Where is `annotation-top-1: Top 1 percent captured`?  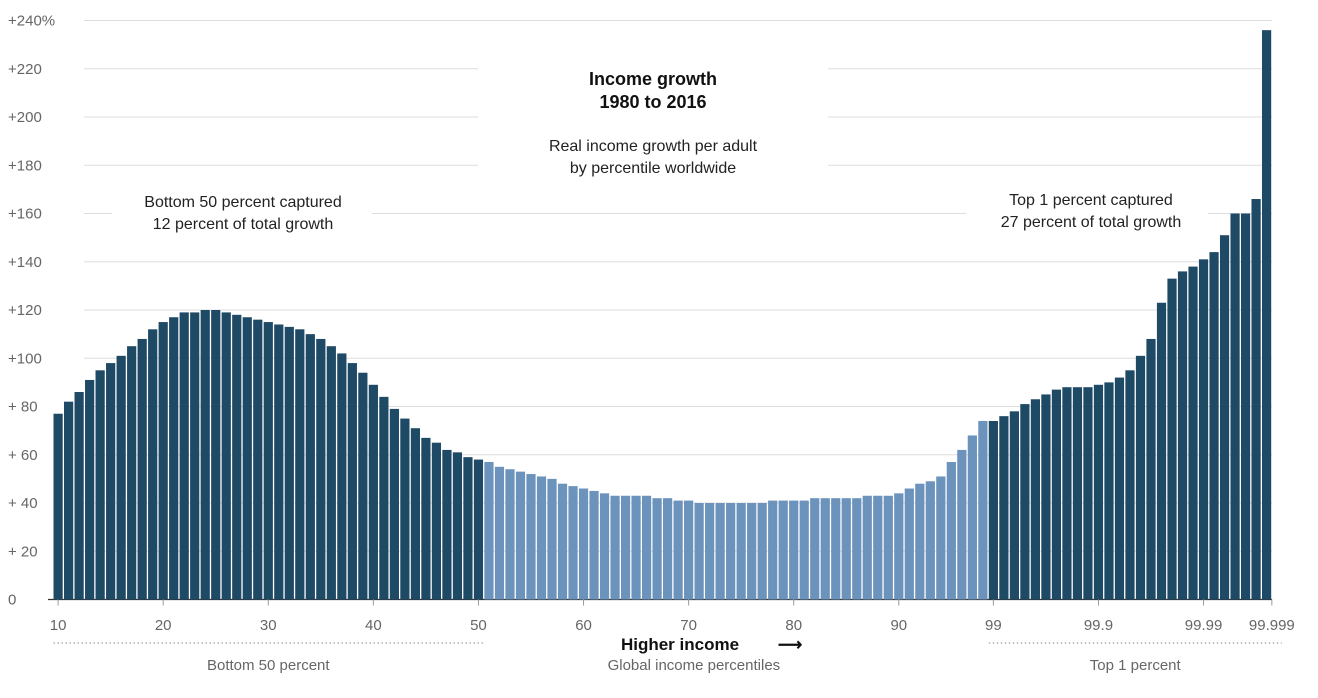
annotation-top-1: Top 1 percent captured is located at coordinates (1091, 200).